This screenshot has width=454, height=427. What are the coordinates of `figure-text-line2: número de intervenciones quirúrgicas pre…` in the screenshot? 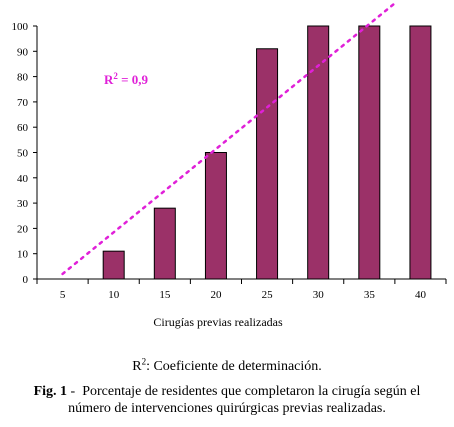 It's located at (227, 408).